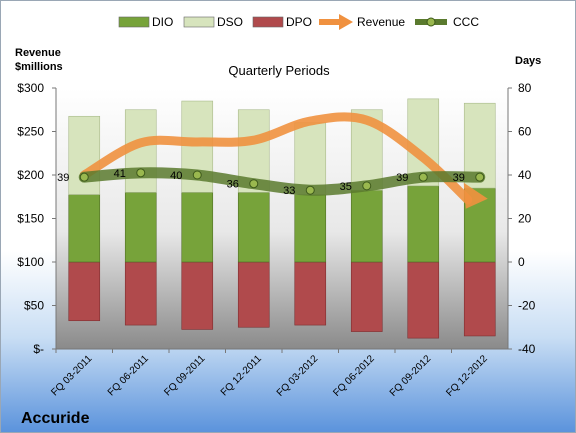 The height and width of the screenshot is (433, 576). What do you see at coordinates (128, 375) in the screenshot?
I see `x-tick-label: FQ 06-2011` at bounding box center [128, 375].